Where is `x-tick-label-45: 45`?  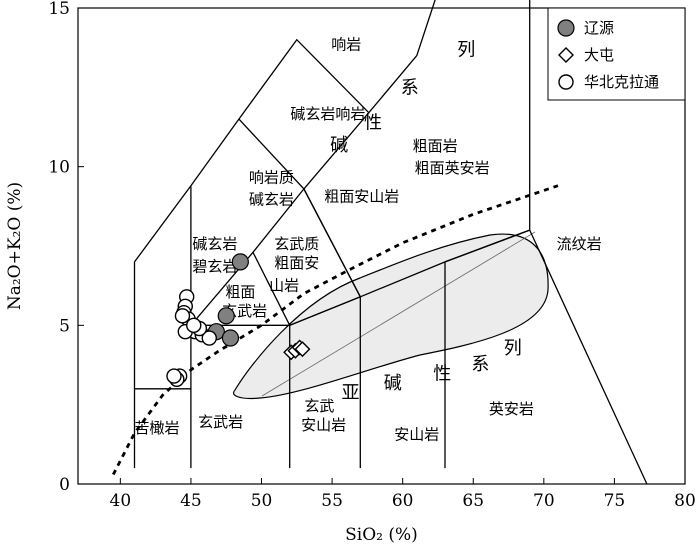 x-tick-label-45: 45 is located at coordinates (191, 501).